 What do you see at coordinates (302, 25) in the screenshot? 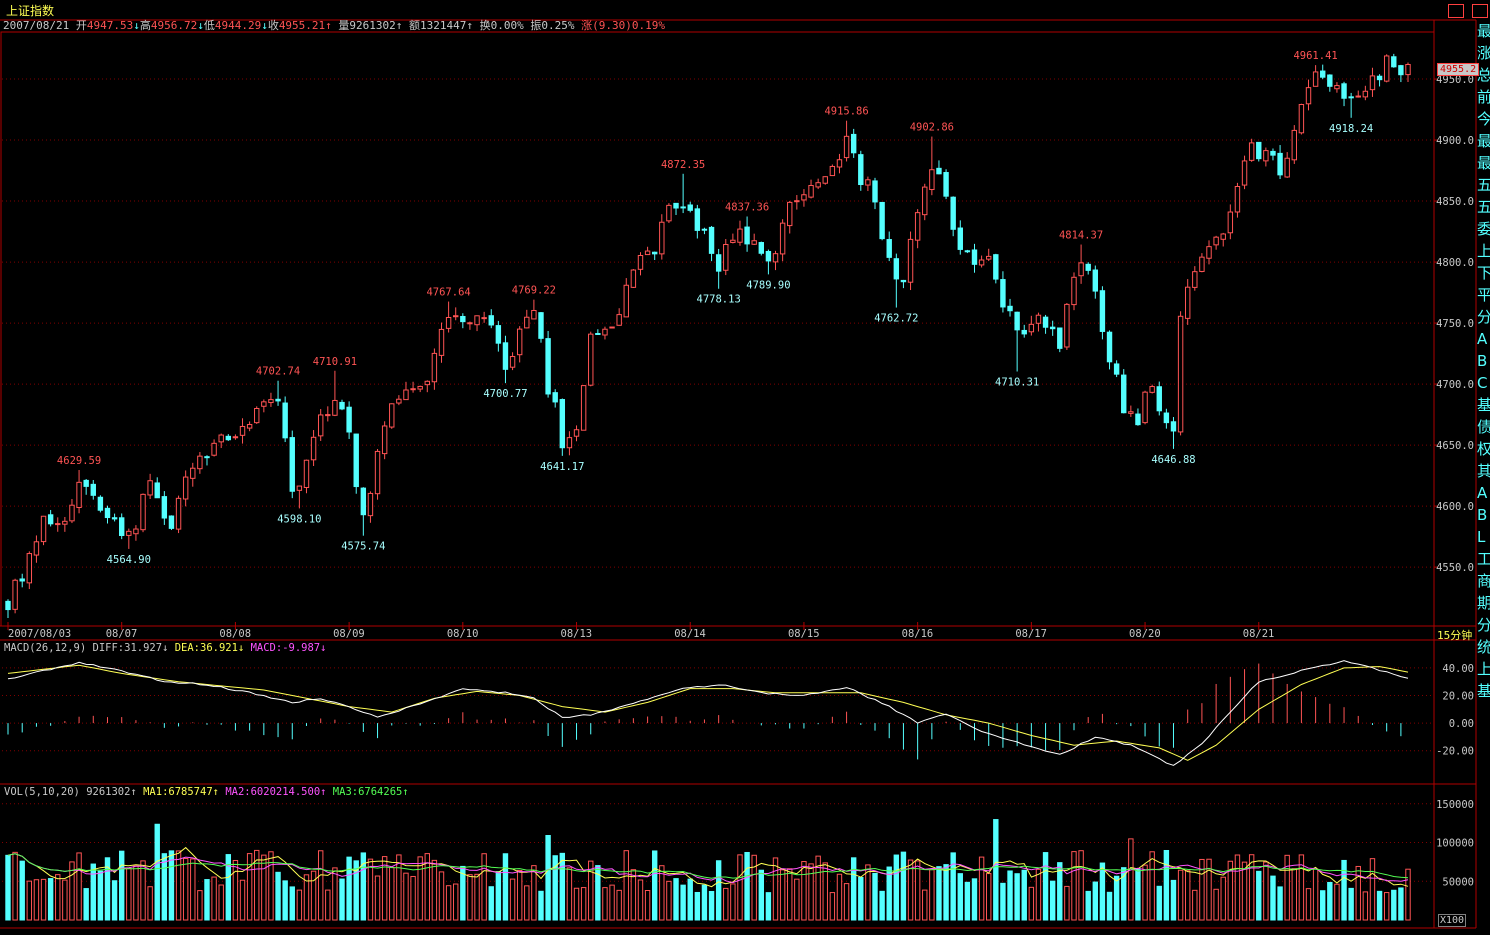
I see `info-close-value: 4955.21` at bounding box center [302, 25].